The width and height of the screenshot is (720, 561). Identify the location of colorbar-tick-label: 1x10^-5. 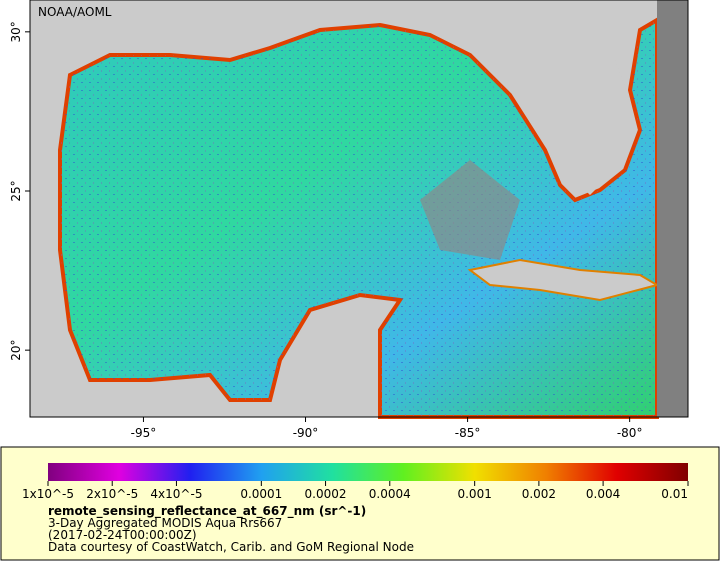
(48, 494).